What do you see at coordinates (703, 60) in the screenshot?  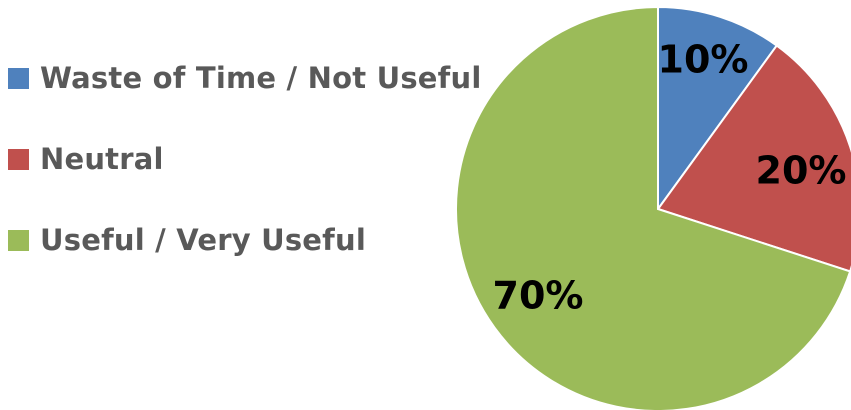 I see `data-label-waste-of-time: 10%` at bounding box center [703, 60].